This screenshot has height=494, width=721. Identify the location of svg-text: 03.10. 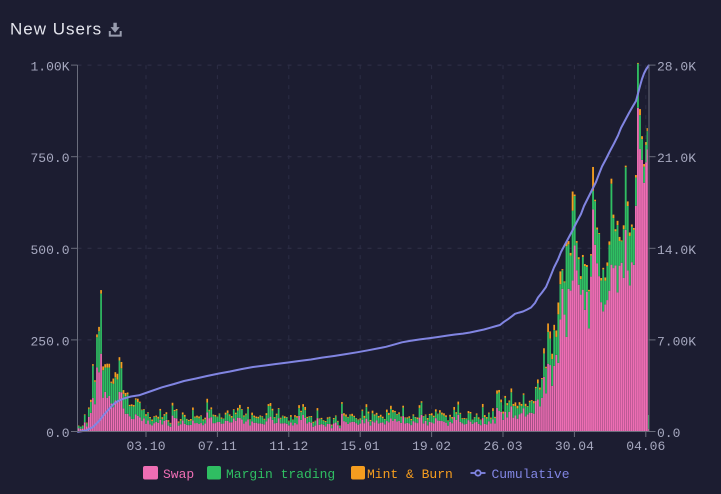
(145, 446).